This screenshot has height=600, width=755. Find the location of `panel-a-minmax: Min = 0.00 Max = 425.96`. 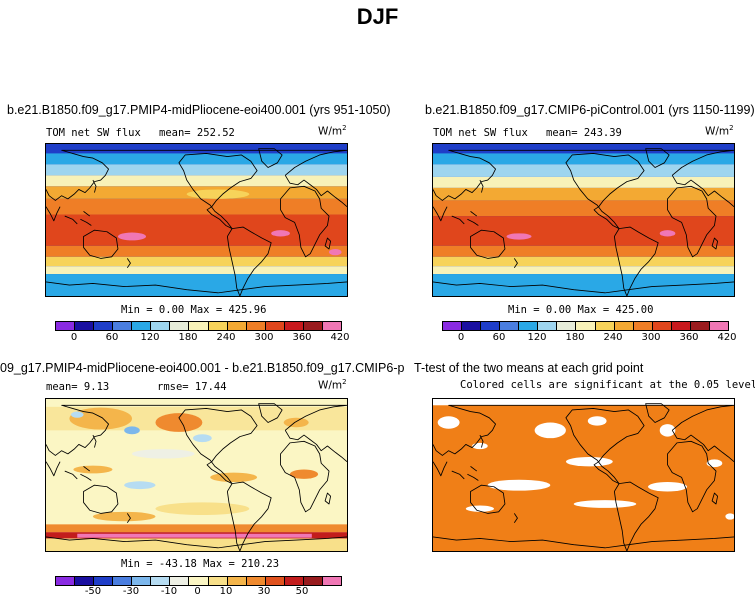

panel-a-minmax: Min = 0.00 Max = 425.96 is located at coordinates (194, 310).